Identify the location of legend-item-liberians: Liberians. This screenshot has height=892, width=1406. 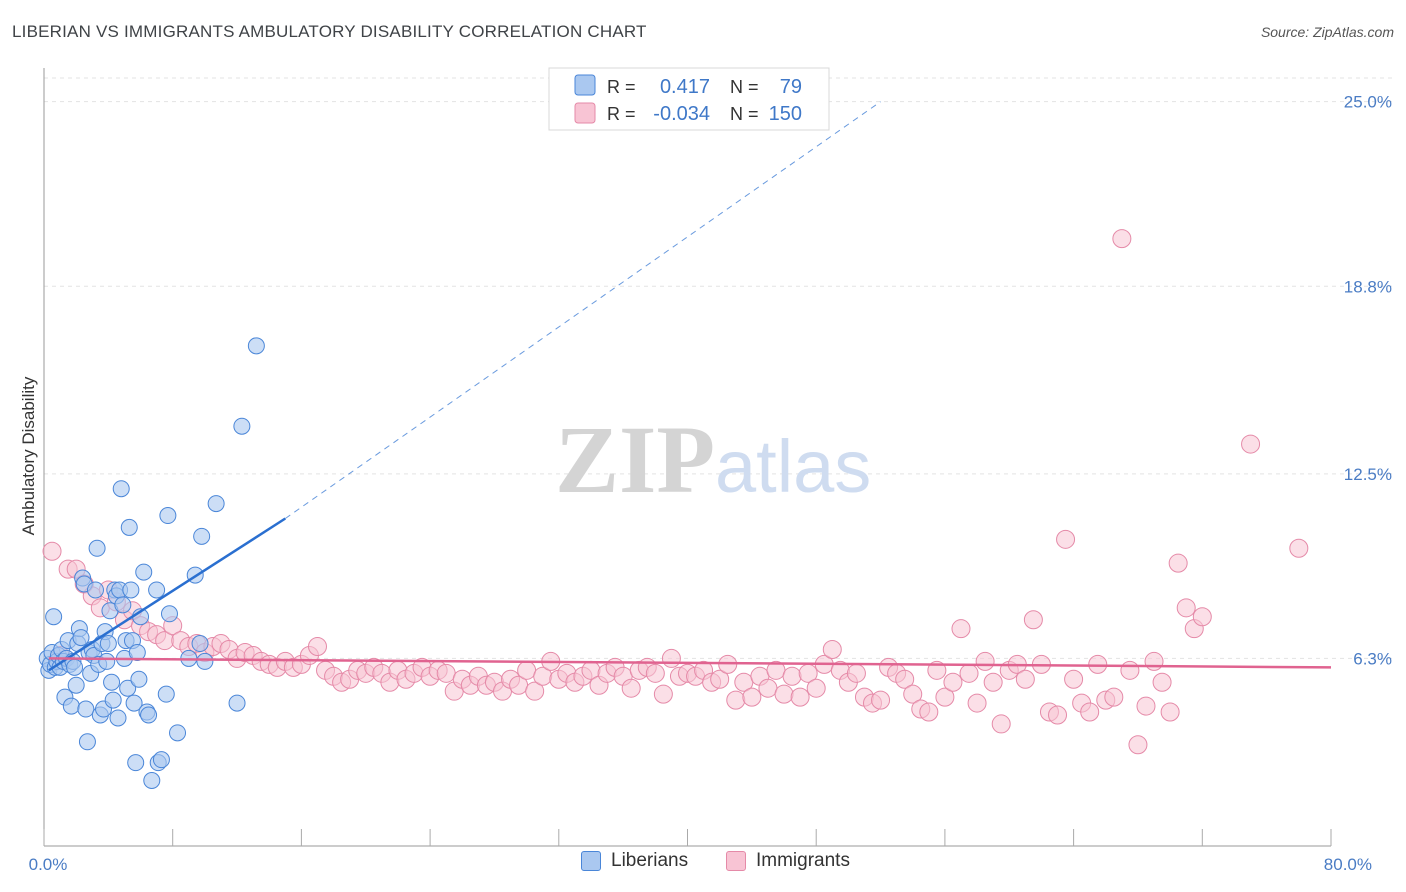
(634, 861).